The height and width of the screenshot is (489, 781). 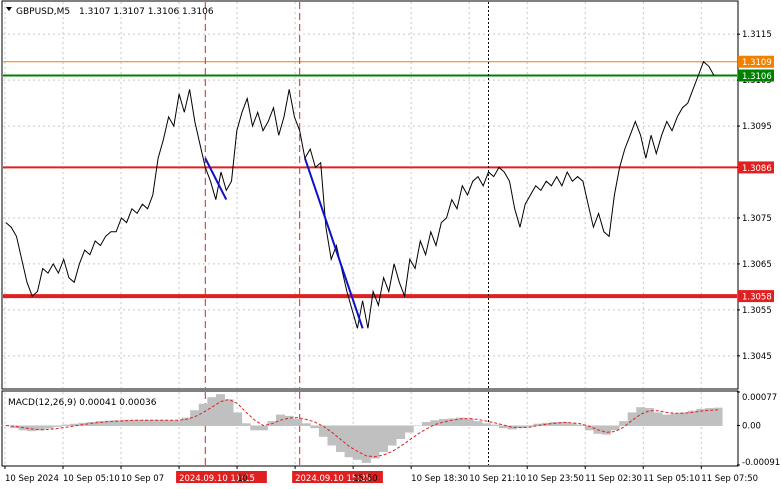 I want to click on y-tick-label: 1.3045, so click(x=757, y=357).